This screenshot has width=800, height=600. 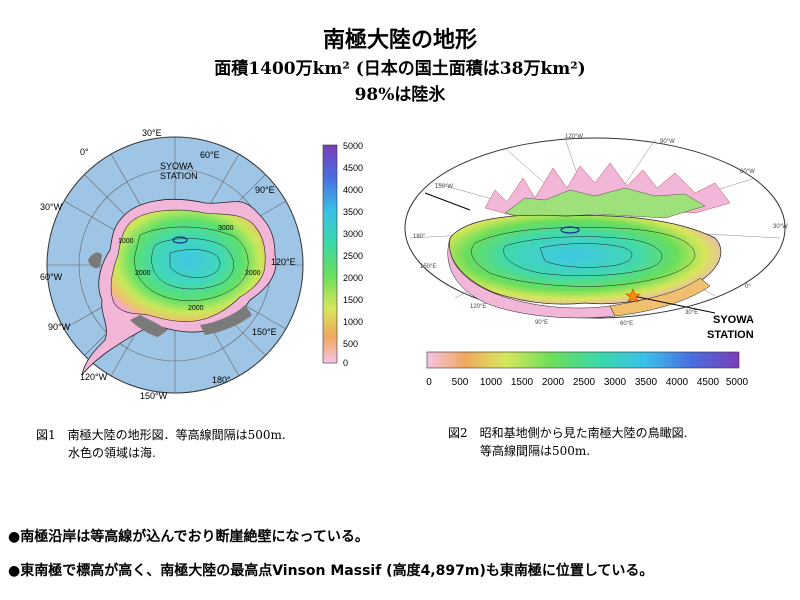 I want to click on colorbar-horizontal, so click(x=583, y=360).